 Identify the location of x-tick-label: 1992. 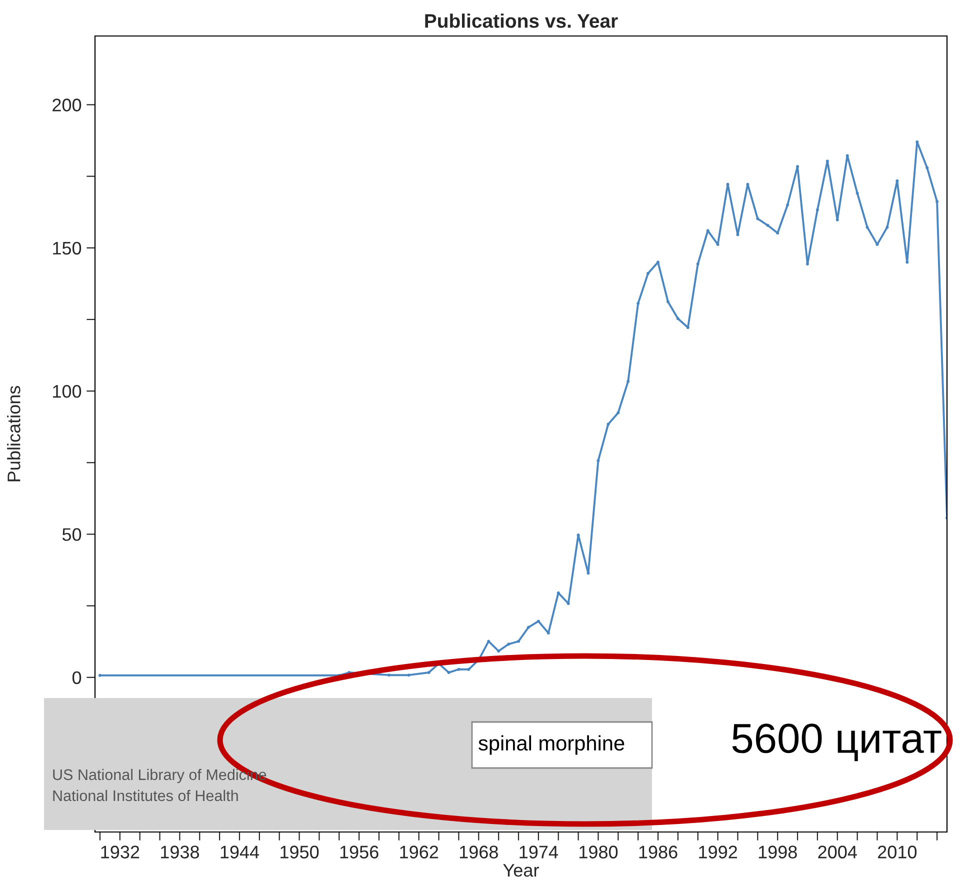
(718, 852).